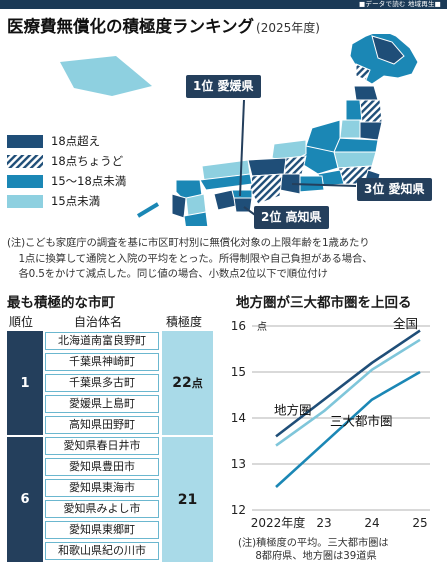 The height and width of the screenshot is (574, 447). I want to click on x-tick-label: 2022年度, so click(278, 522).